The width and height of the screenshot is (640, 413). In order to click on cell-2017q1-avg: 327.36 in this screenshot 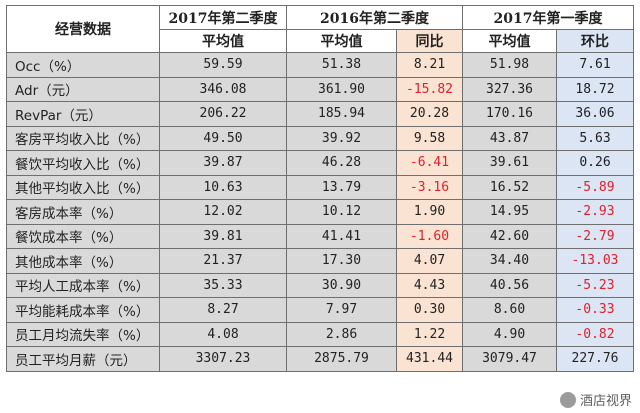, I will do `click(509, 89)`.